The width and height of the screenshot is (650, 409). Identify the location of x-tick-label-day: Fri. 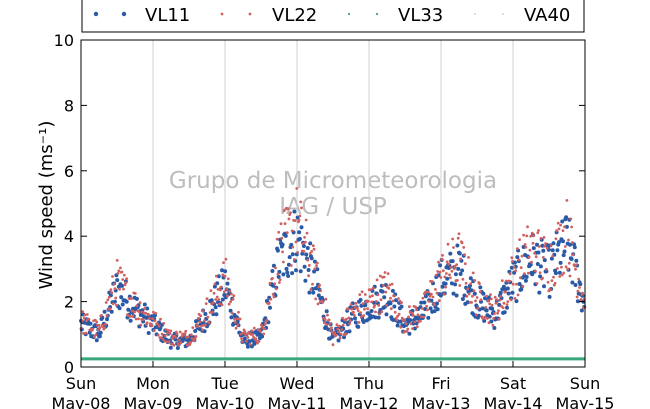
(440, 383).